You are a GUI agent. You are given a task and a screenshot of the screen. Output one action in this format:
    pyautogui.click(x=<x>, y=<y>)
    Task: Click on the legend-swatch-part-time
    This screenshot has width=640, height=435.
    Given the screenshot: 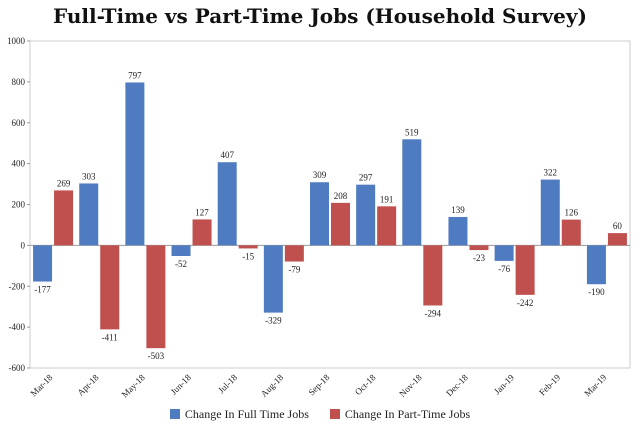 What is the action you would take?
    pyautogui.click(x=334, y=413)
    